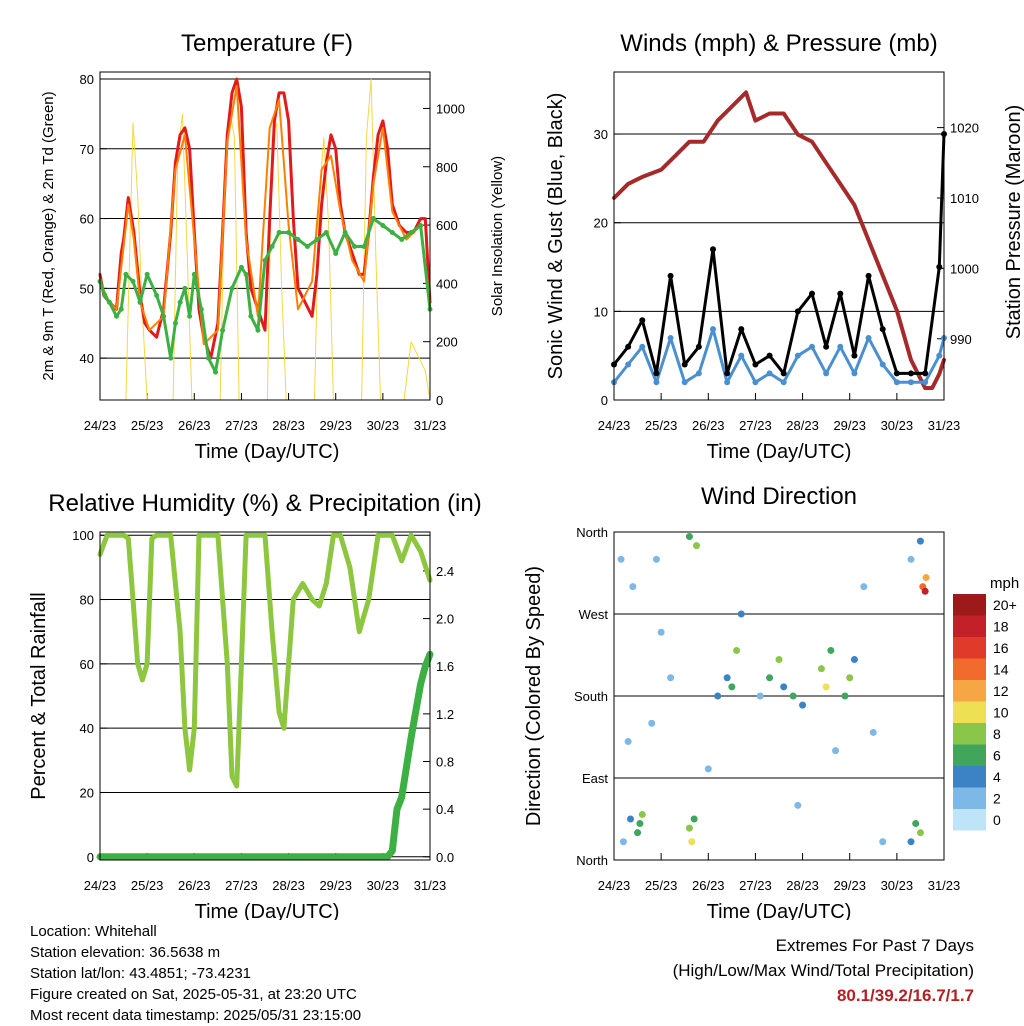  I want to click on y-tick-label-2: 60, so click(87, 219).